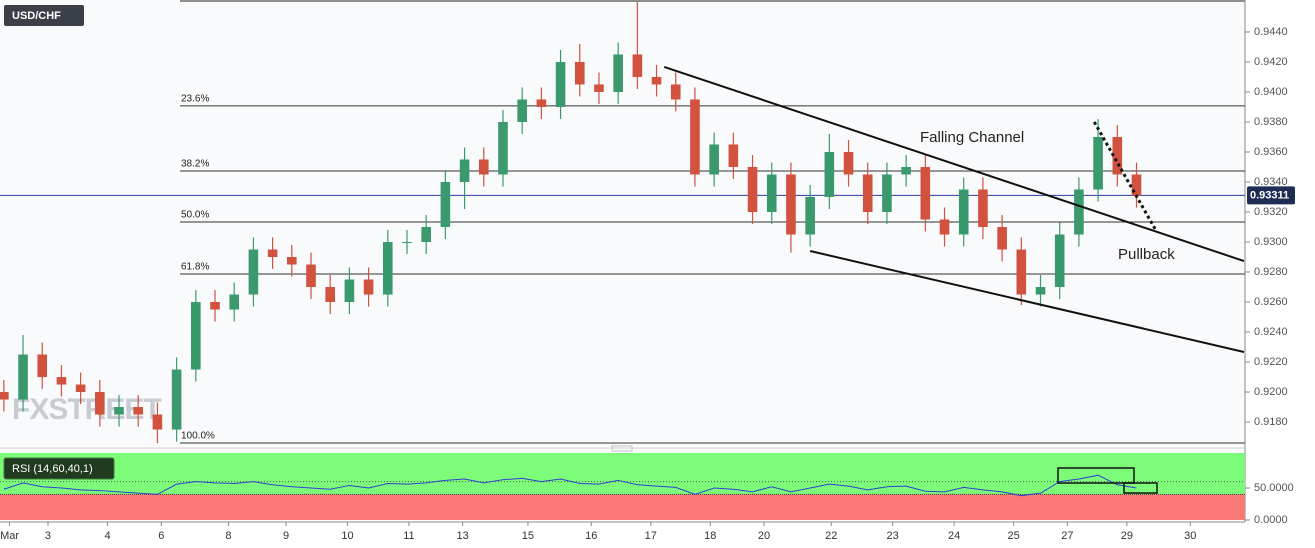  What do you see at coordinates (1190, 536) in the screenshot?
I see `x-tick-label: 30` at bounding box center [1190, 536].